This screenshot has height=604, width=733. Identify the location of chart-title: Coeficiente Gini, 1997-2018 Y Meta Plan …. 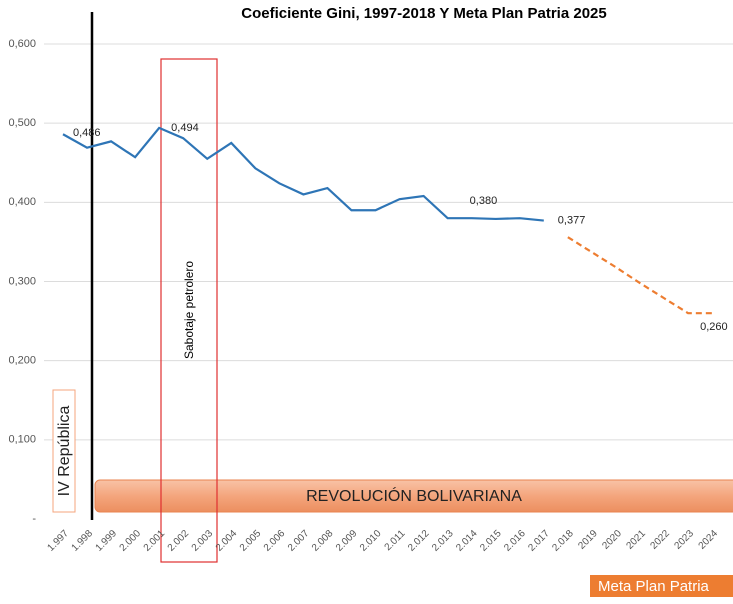
(423, 13).